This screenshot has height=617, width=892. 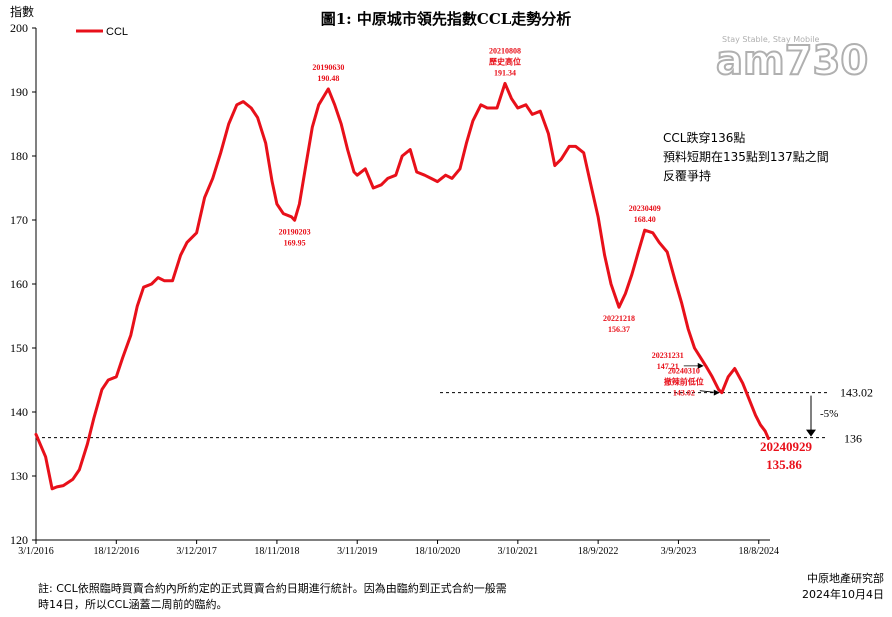 I want to click on y-tick-label: 150, so click(x=19, y=348).